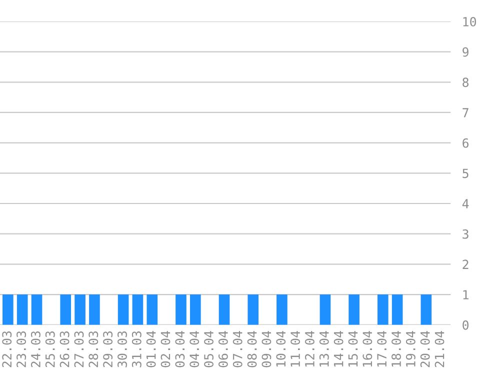 The height and width of the screenshot is (370, 498). I want to click on x-tick-label: 08.04, so click(252, 349).